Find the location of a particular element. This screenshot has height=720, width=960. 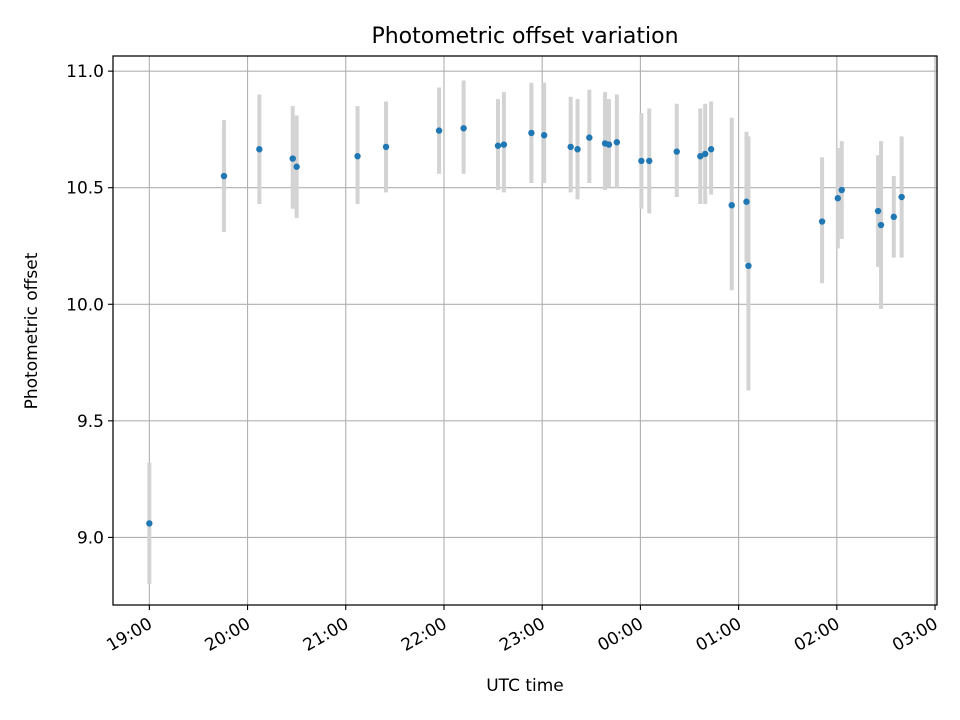

y-tick-label: 9.0 is located at coordinates (90, 538).